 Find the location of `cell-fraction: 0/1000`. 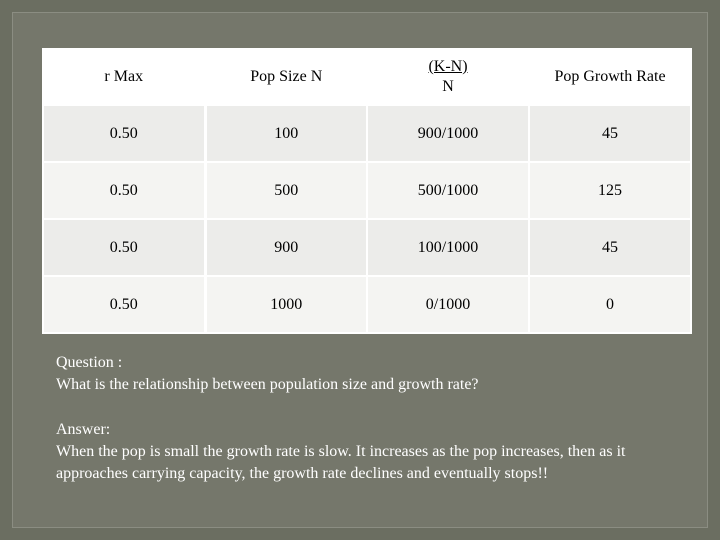

cell-fraction: 0/1000 is located at coordinates (448, 304).